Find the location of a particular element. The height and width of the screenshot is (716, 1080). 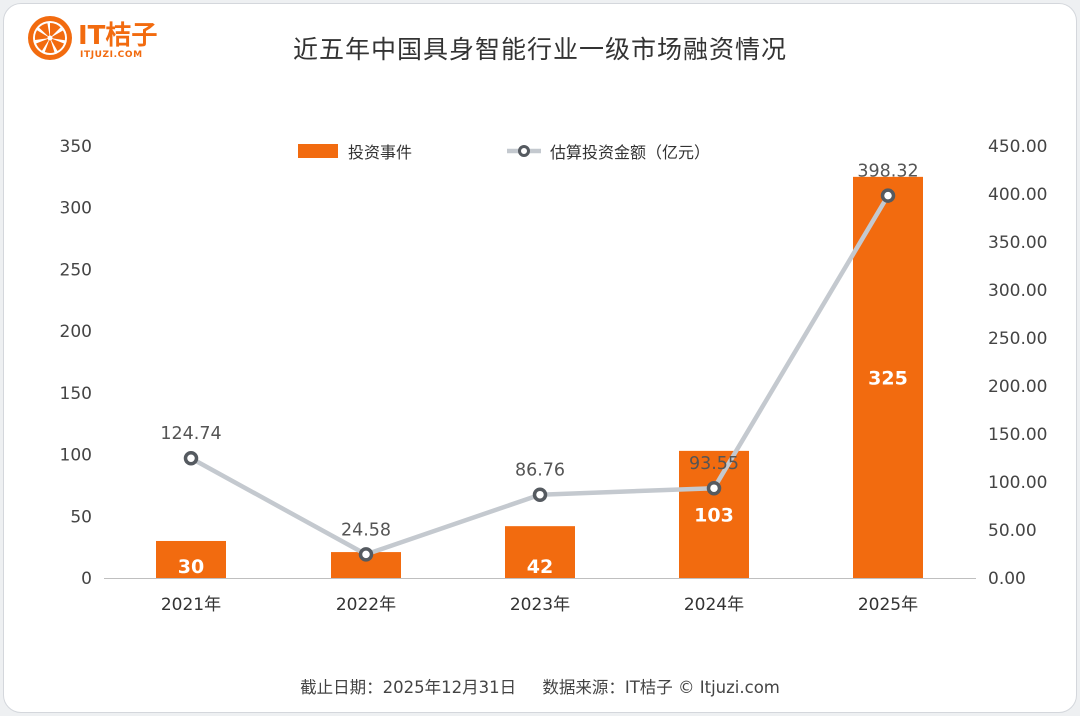

right-axis-tick-label: 250.00 is located at coordinates (1017, 339).